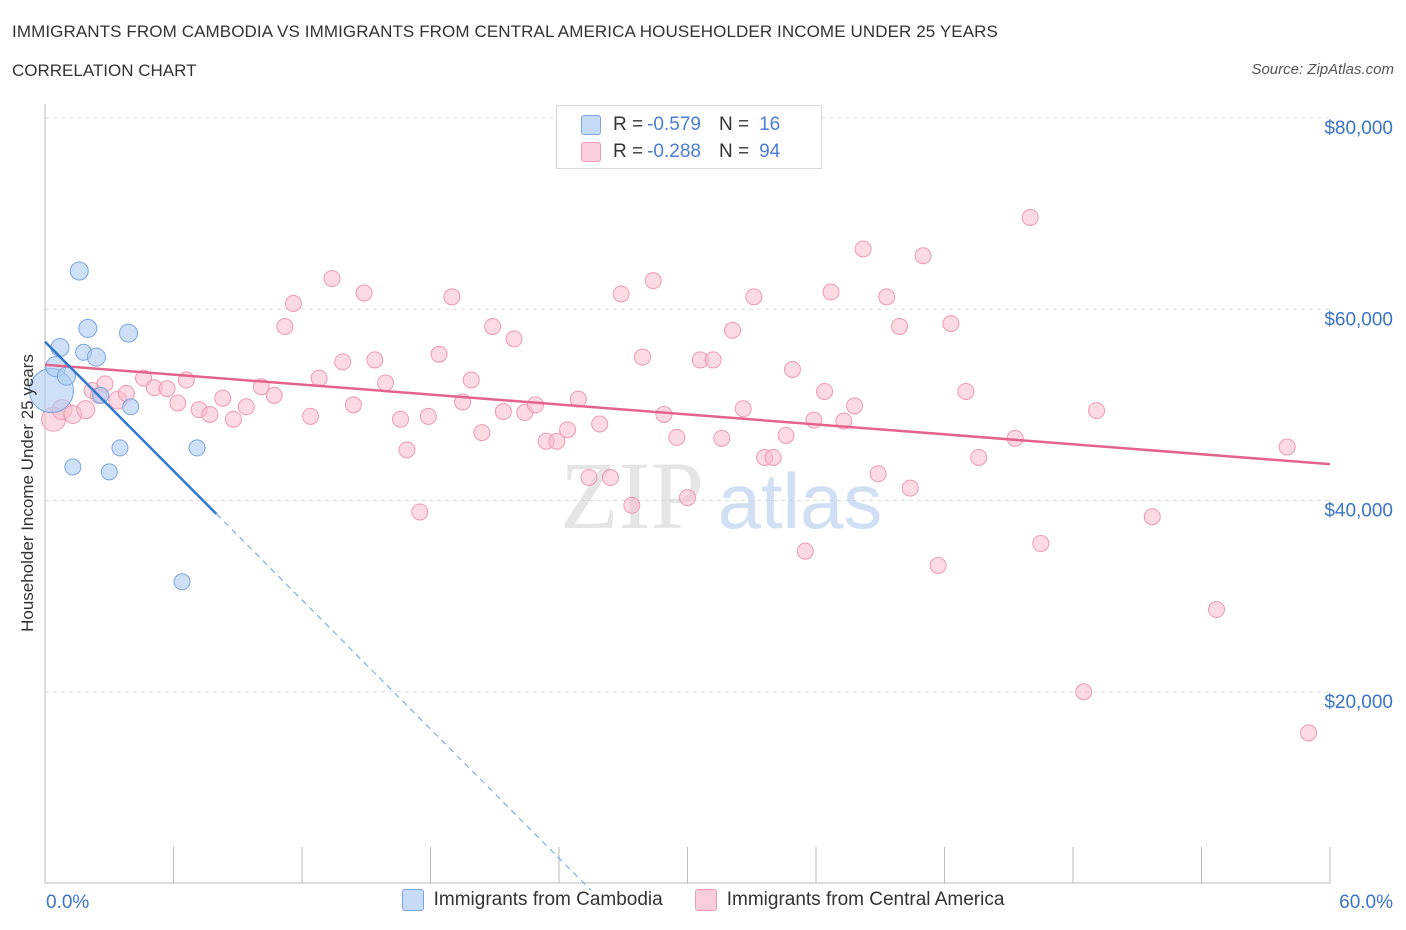  What do you see at coordinates (680, 125) in the screenshot?
I see `legend-row-cambodia: R = -0.579 N = 16` at bounding box center [680, 125].